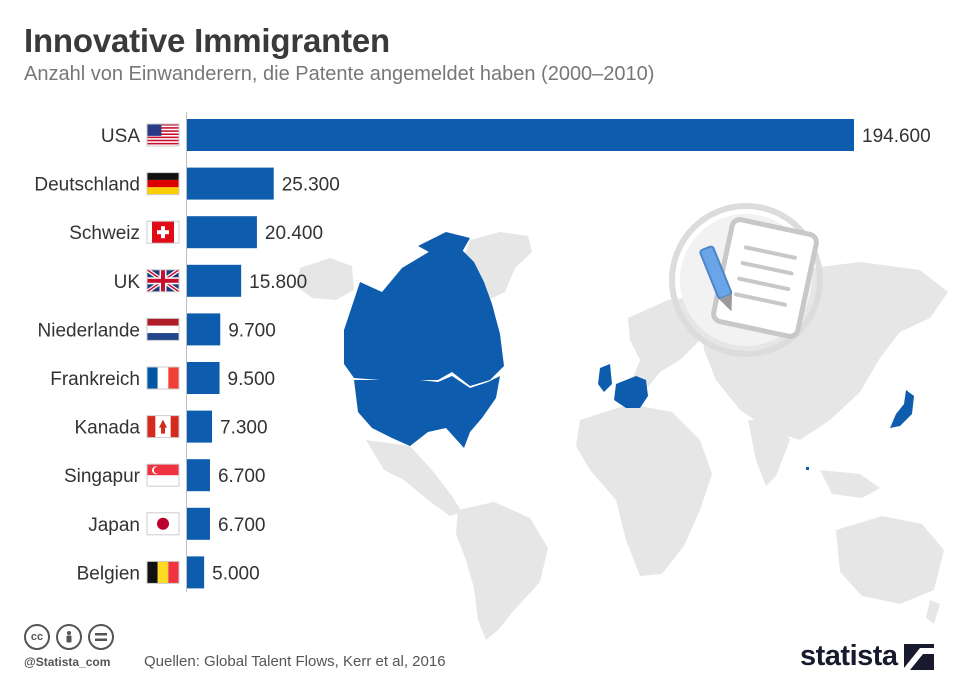  I want to click on cc-icon: cc, so click(37, 637).